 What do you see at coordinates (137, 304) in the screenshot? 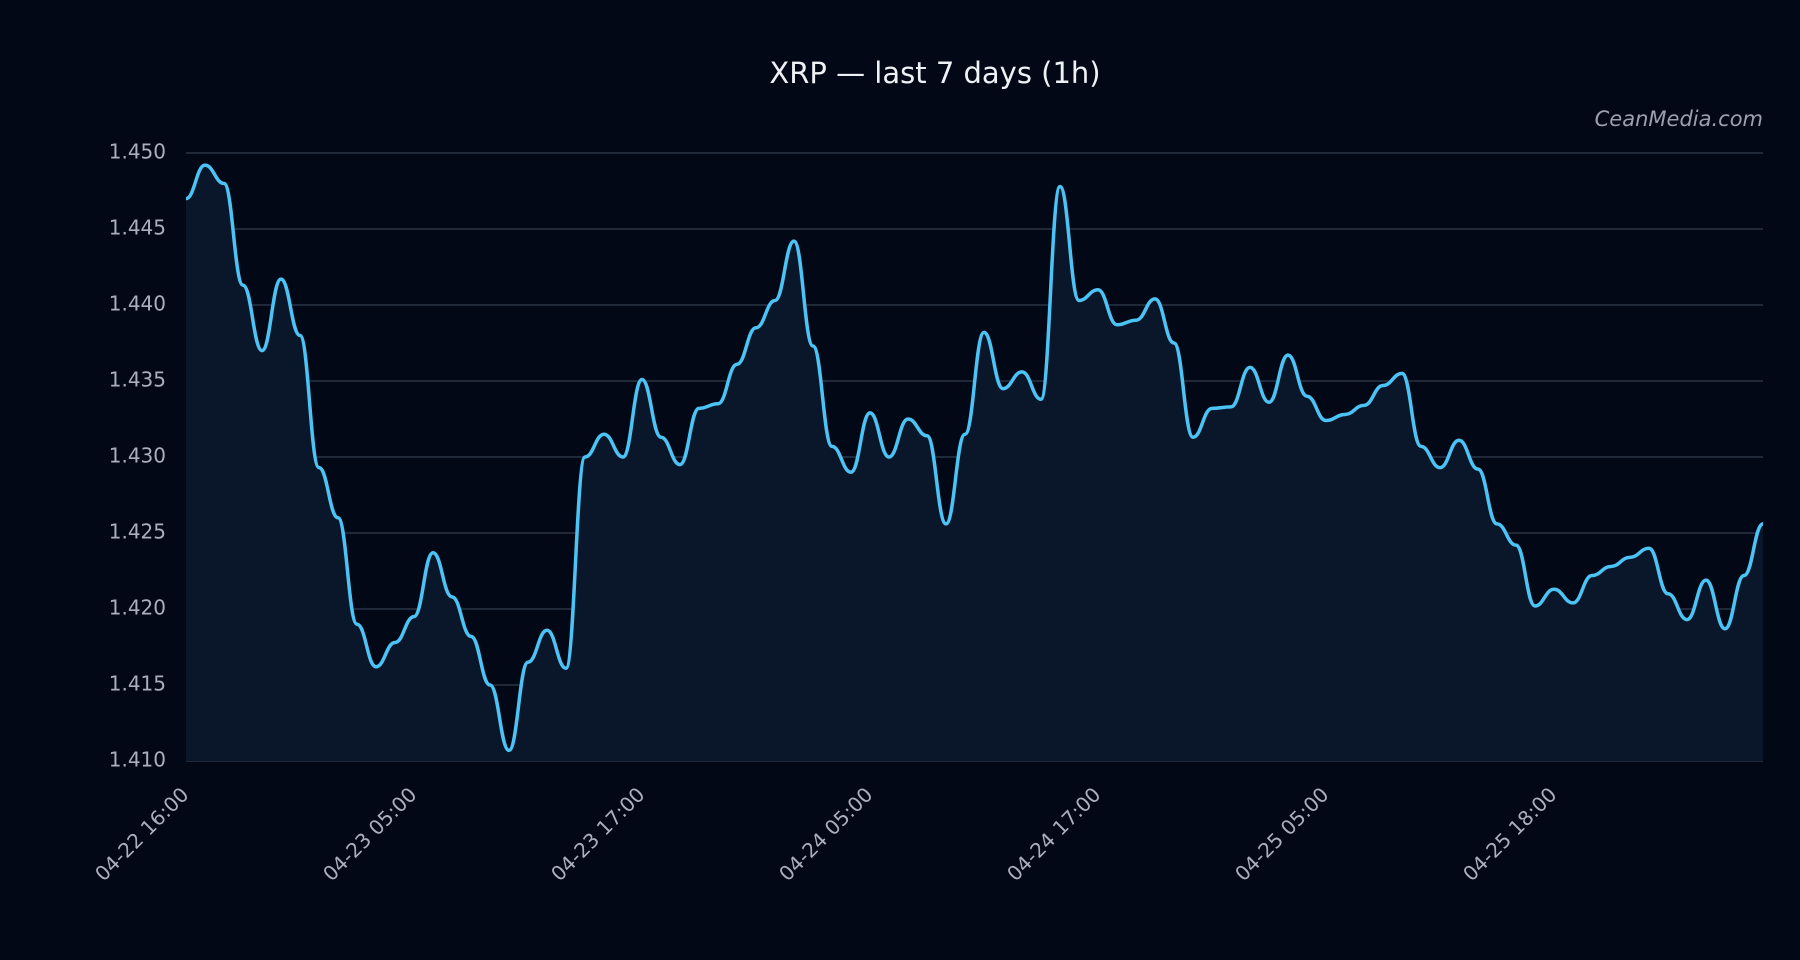
I see `y-tick-label: 1.440` at bounding box center [137, 304].